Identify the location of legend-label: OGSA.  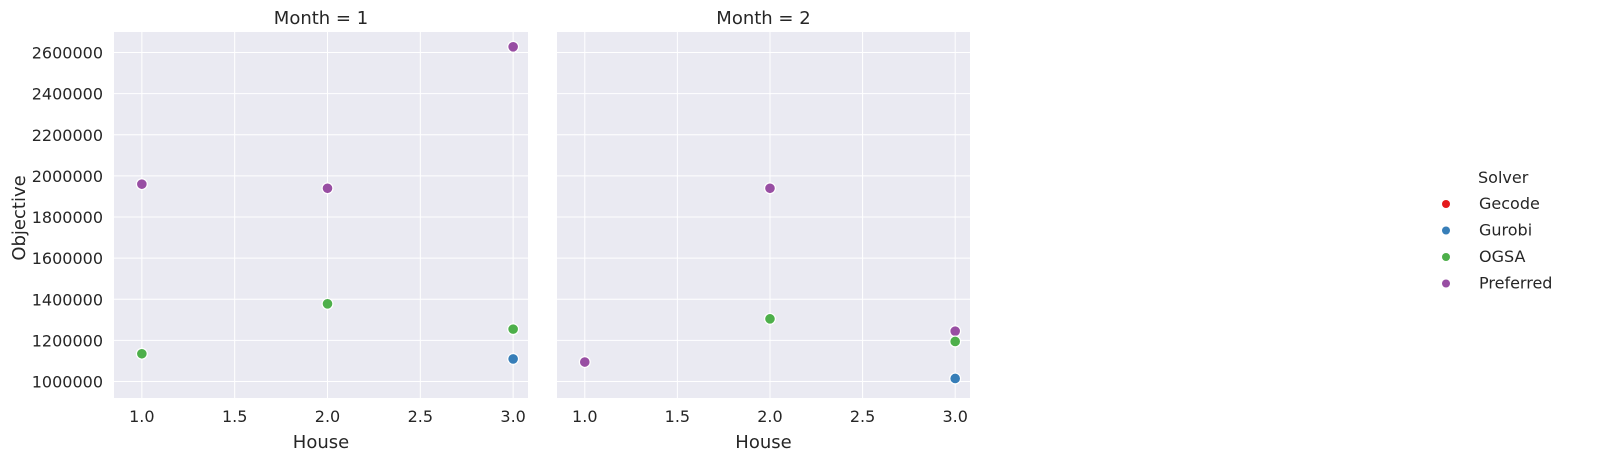
(1502, 256).